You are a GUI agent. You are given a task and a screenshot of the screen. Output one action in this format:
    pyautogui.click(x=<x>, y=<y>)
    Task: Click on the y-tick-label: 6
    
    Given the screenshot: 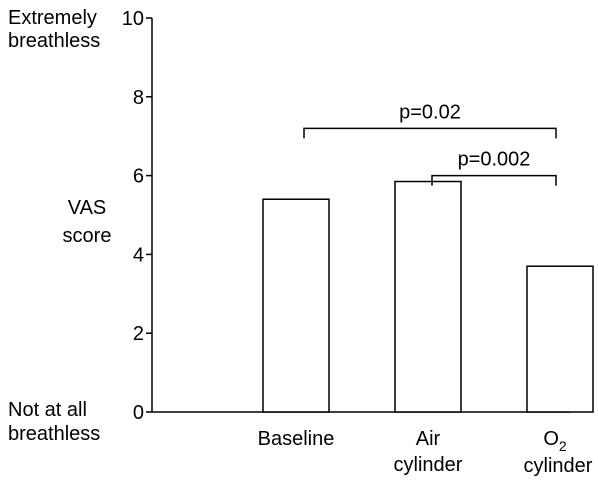 What is the action you would take?
    pyautogui.click(x=138, y=177)
    